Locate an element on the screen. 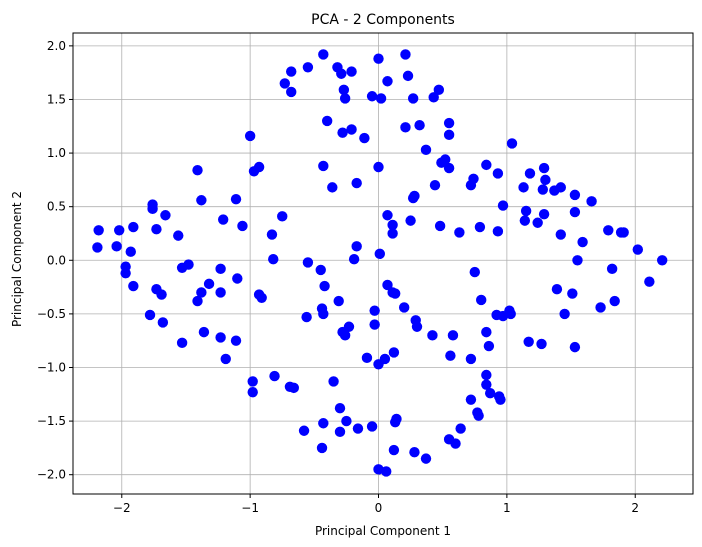  y-tick-label: −1.5 is located at coordinates (51, 421).